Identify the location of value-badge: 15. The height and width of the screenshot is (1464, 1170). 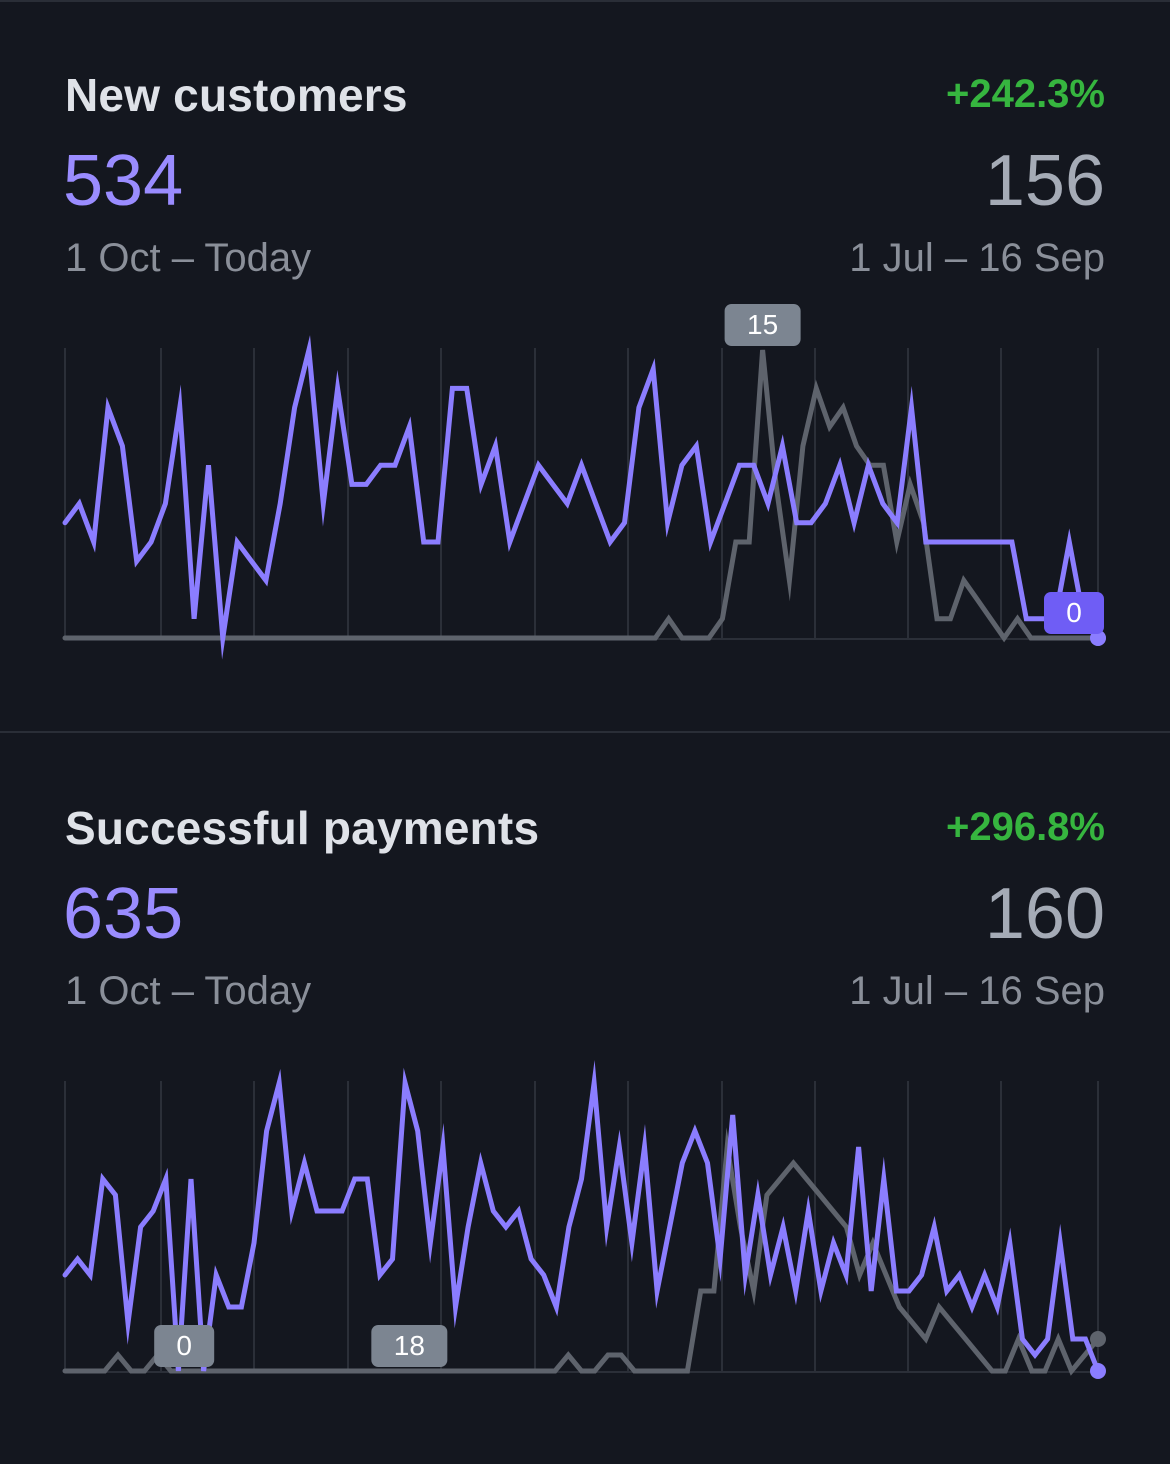
(762, 325).